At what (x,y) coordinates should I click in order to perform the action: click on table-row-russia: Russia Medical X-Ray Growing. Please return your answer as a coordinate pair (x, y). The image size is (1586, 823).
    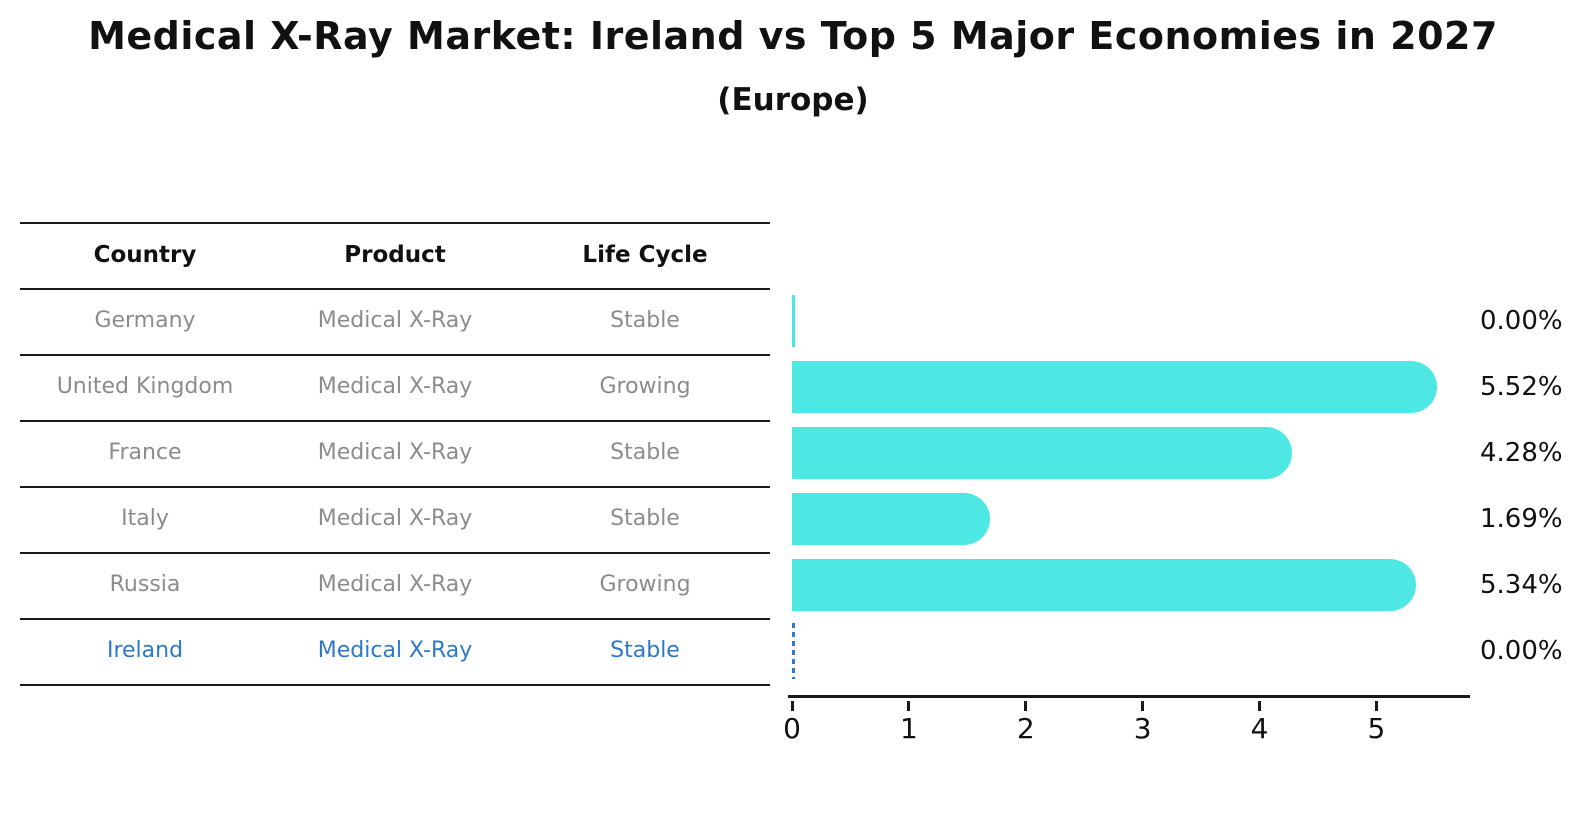
    Looking at the image, I should click on (395, 587).